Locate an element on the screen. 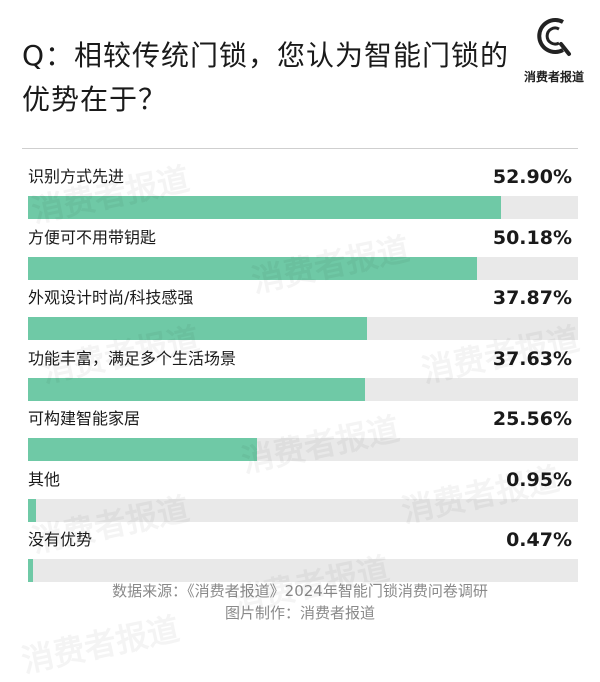  category-label: 外观设计时尚/科技感强 is located at coordinates (111, 297).